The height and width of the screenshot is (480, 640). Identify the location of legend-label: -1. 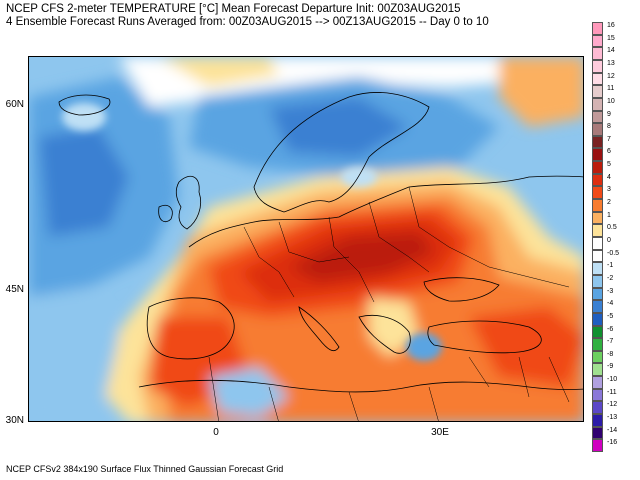
(610, 266).